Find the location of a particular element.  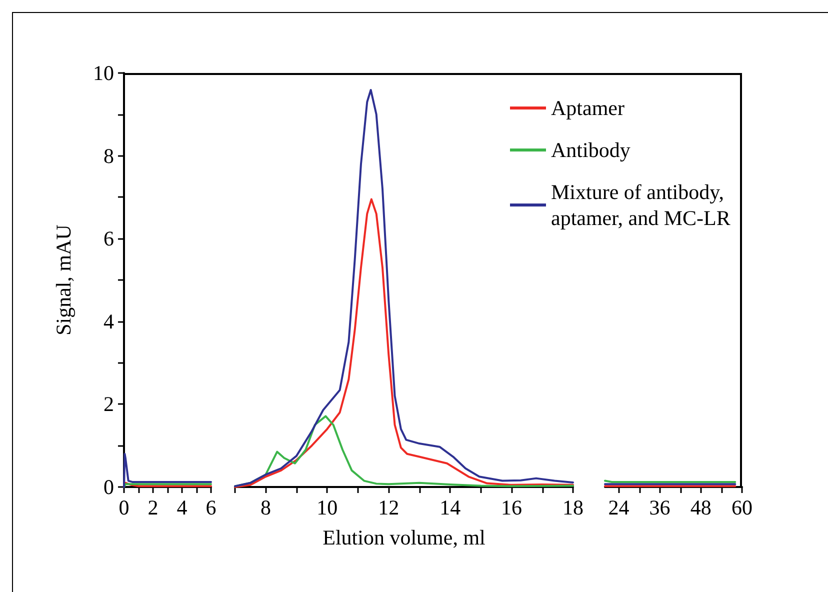

x-tick-label: 12 is located at coordinates (389, 508).